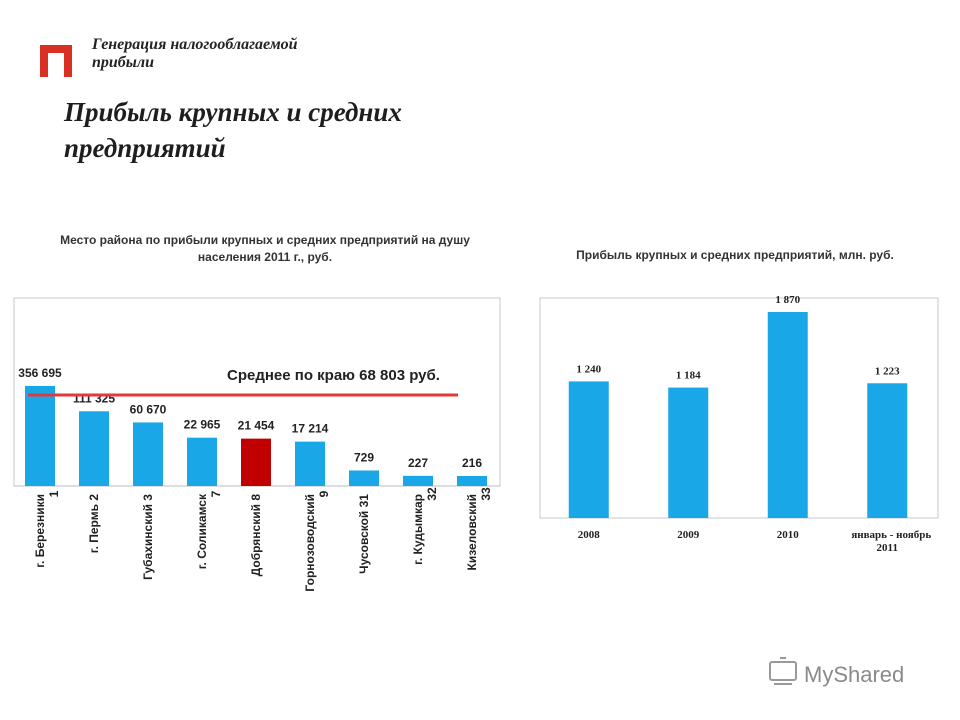 This screenshot has width=960, height=720. I want to click on chart1-data-label: 356 695, so click(40, 373).